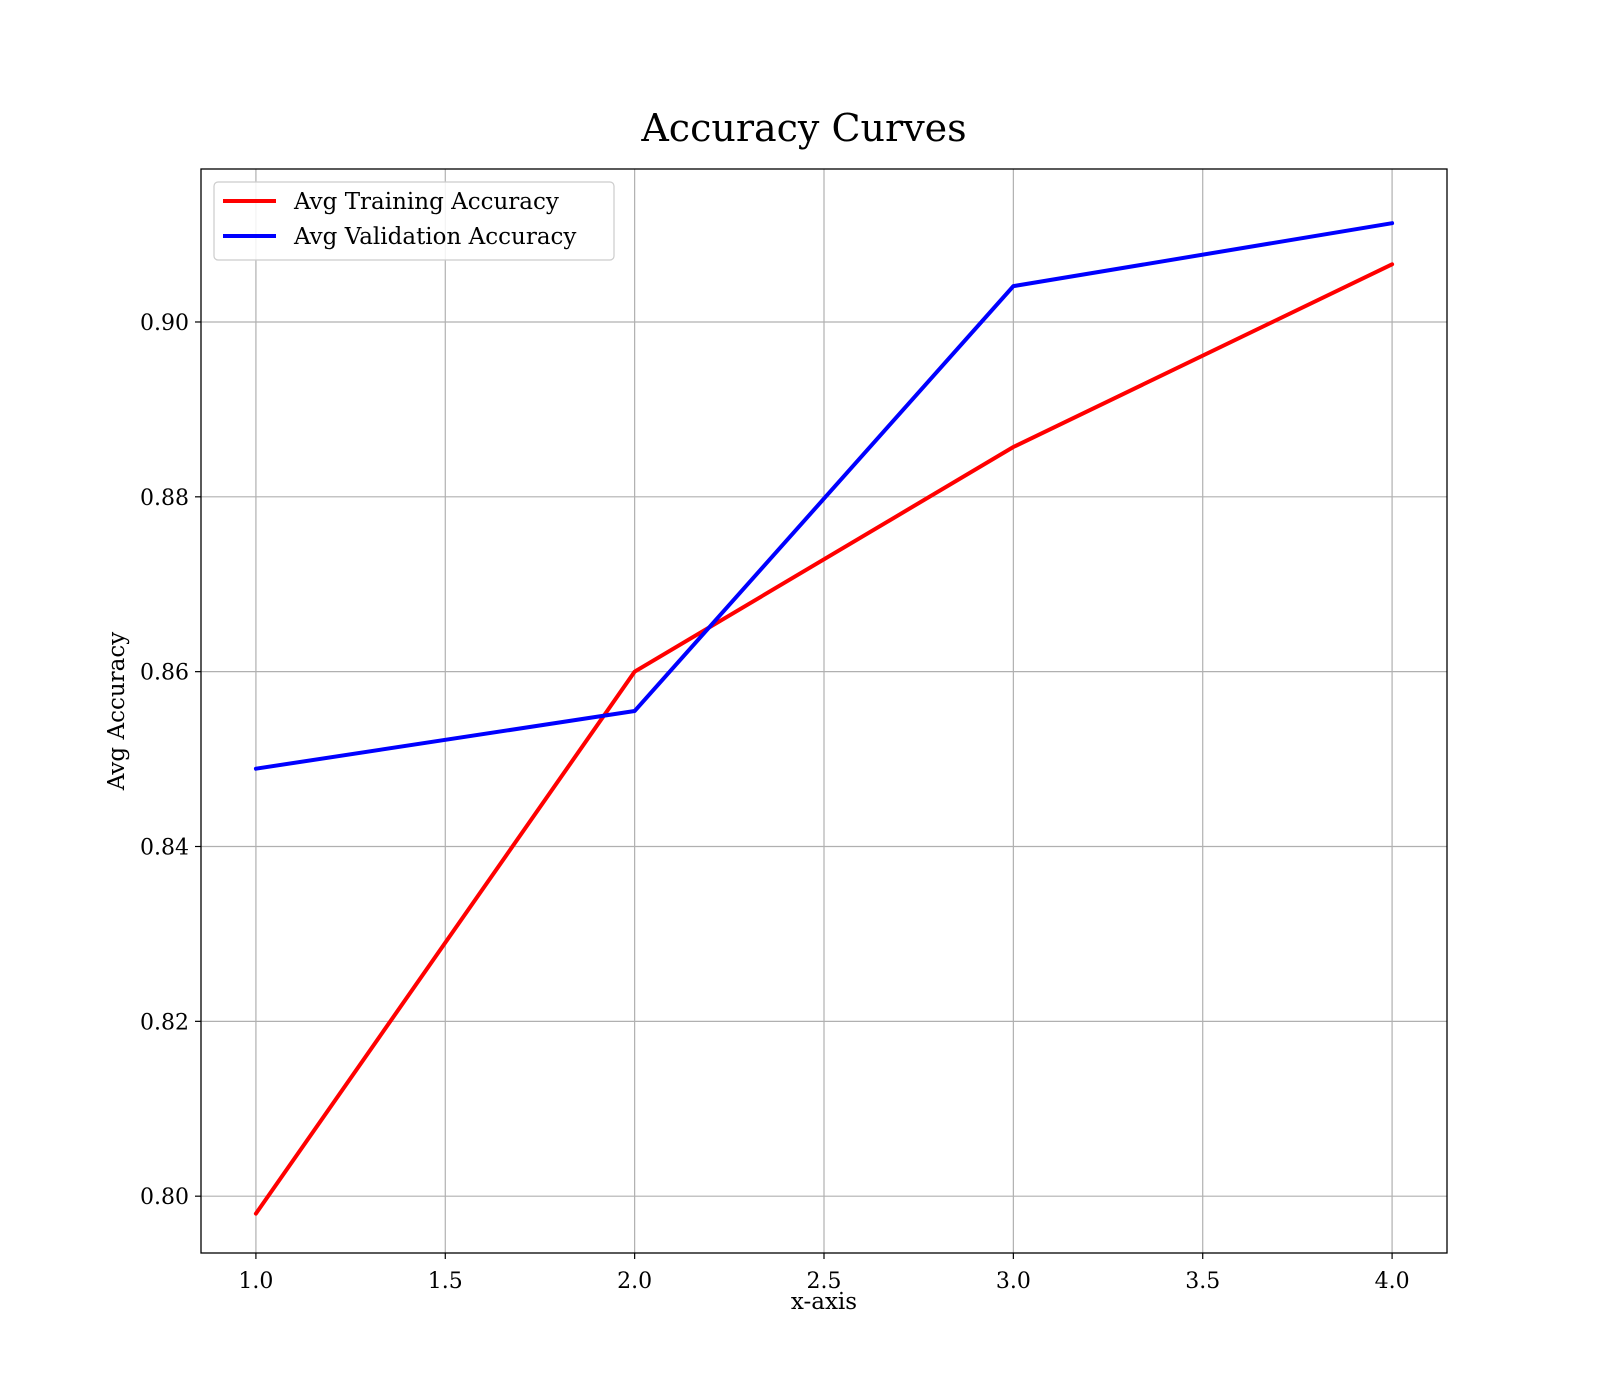  What do you see at coordinates (634, 1281) in the screenshot?
I see `x-tick-label: 2.0` at bounding box center [634, 1281].